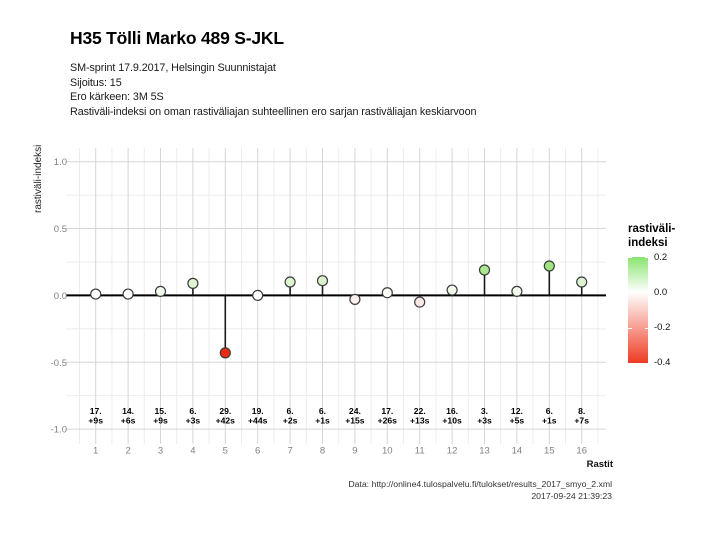 Image resolution: width=720 pixels, height=540 pixels. I want to click on split-diff-label: +7s, so click(581, 421).